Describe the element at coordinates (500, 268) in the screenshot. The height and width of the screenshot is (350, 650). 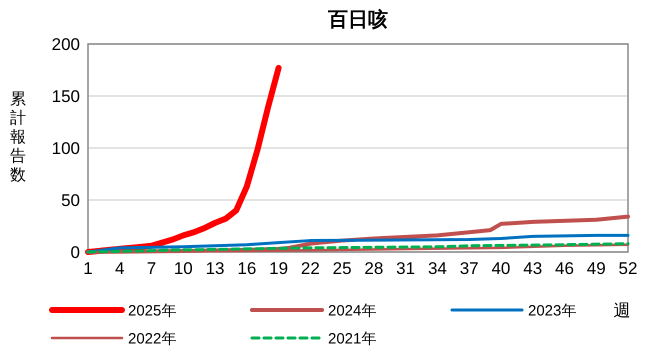
I see `x-tick-label: 40` at that location.